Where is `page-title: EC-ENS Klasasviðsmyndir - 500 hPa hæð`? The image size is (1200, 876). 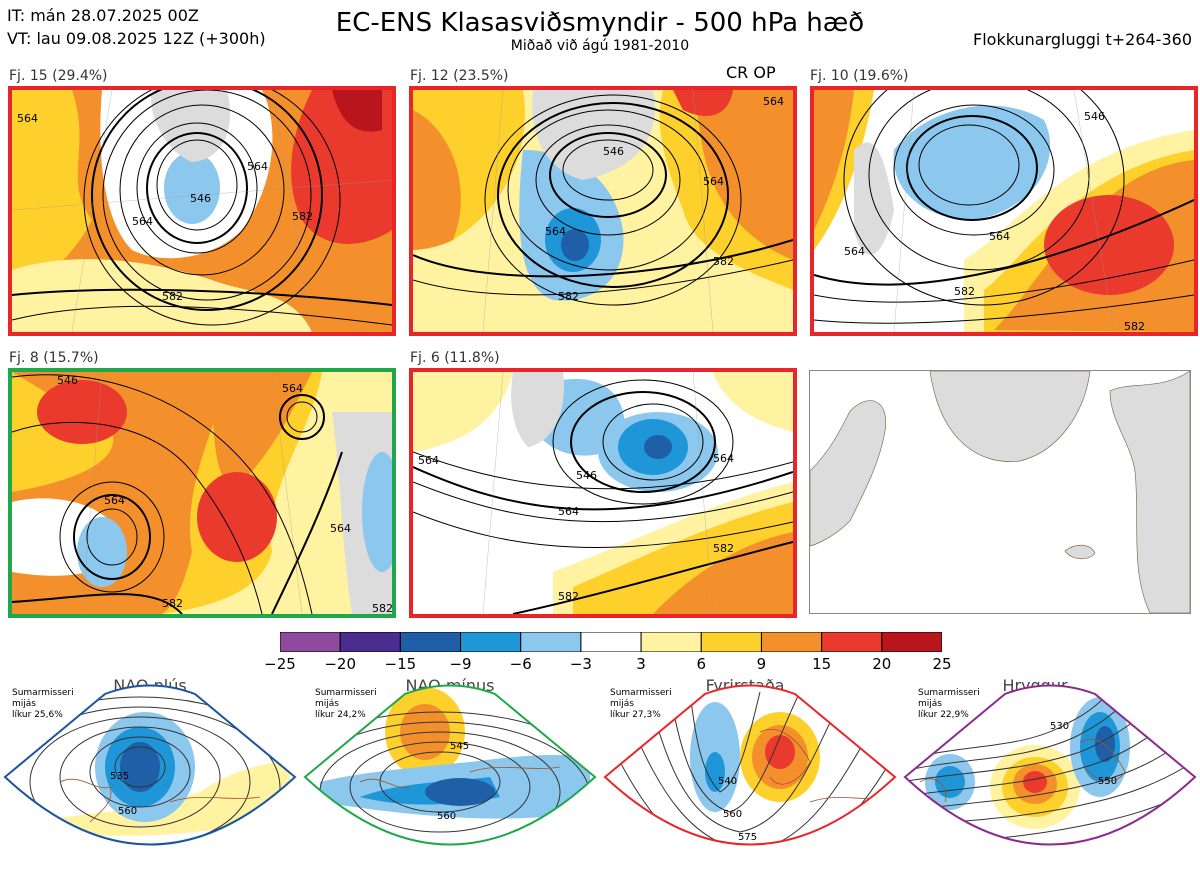 page-title: EC-ENS Klasasviðsmyndir - 500 hPa hæð is located at coordinates (600, 23).